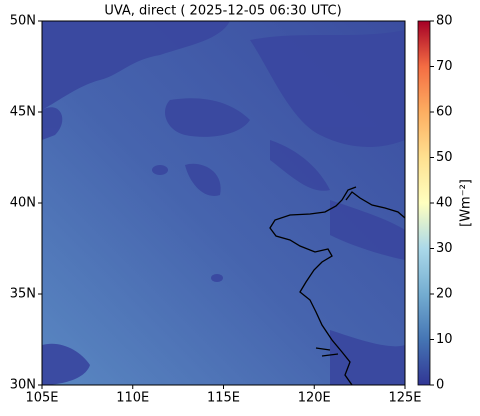 The width and height of the screenshot is (480, 416). Describe the element at coordinates (444, 112) in the screenshot. I see `colorbar-tick-label: 60` at that location.